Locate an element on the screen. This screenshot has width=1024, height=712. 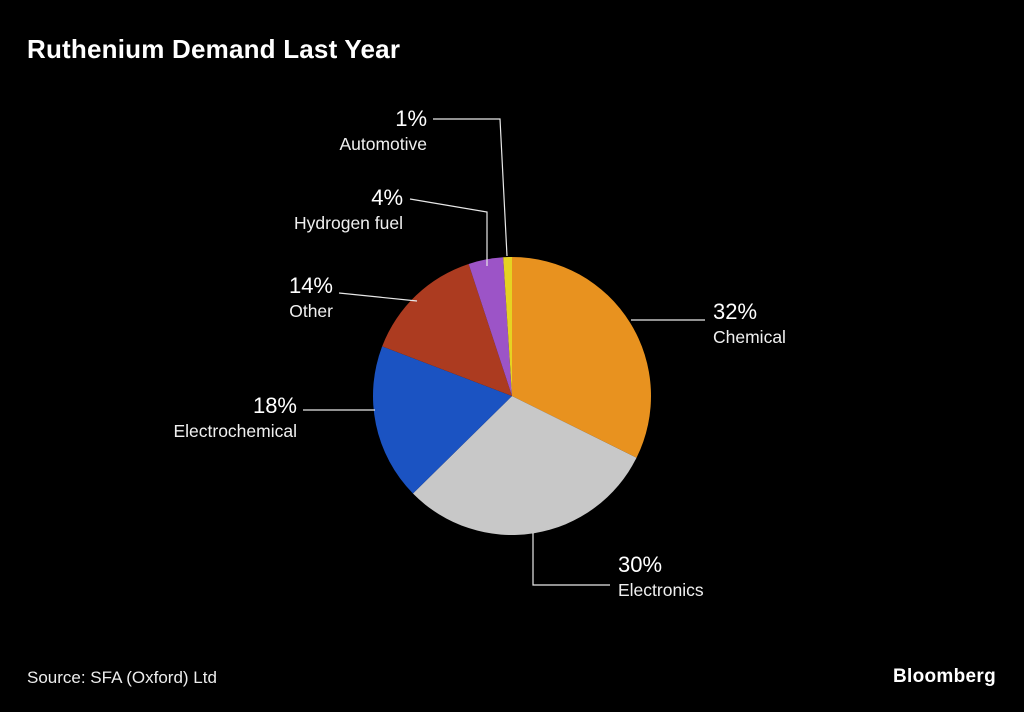
pie-slice-hydrogen-fuel is located at coordinates (490, 326).